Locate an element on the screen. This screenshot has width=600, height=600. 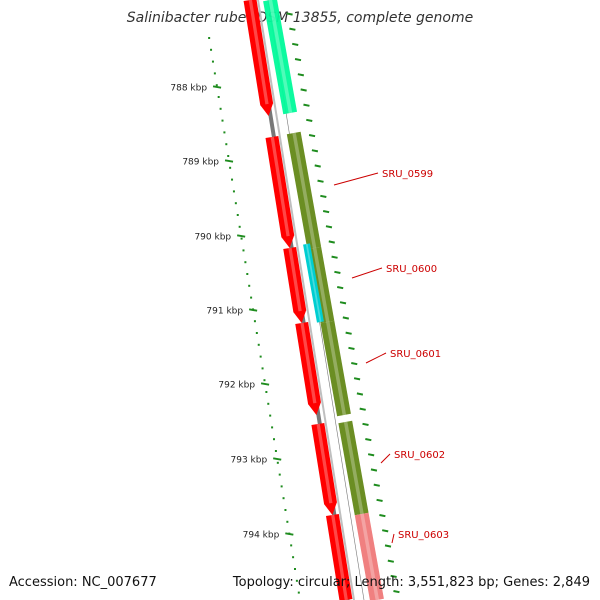
ruler-label: 793 kbp is located at coordinates (249, 461).